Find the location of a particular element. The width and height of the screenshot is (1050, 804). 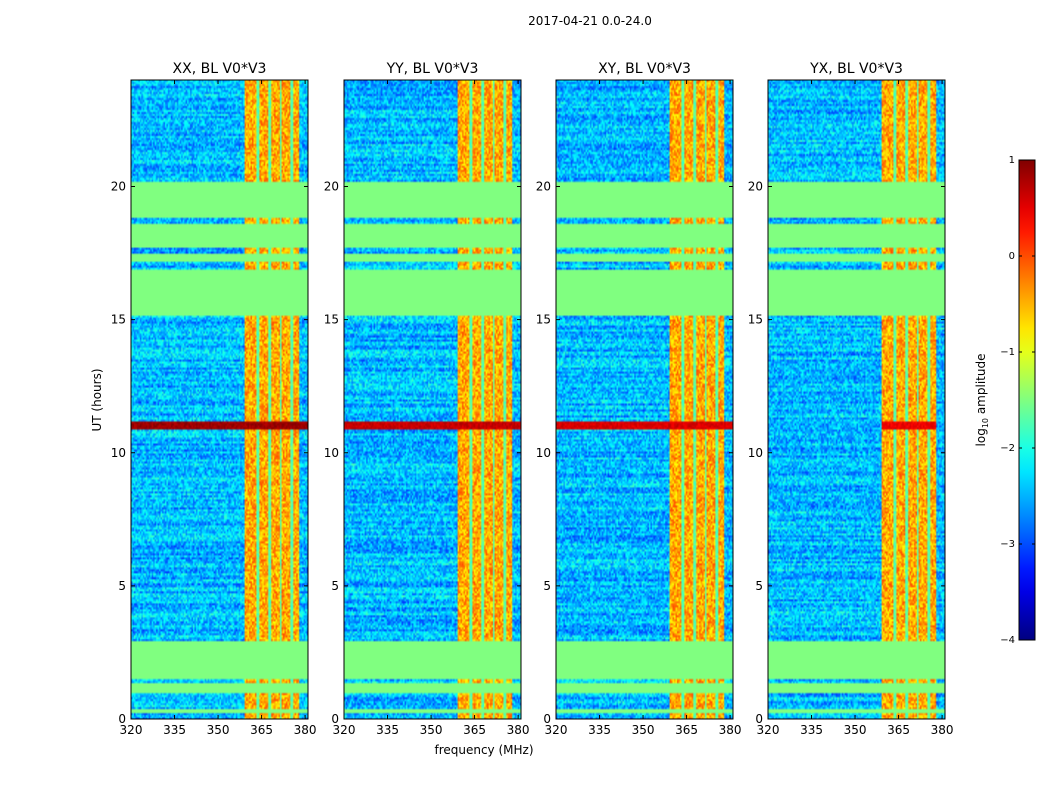

colorbar-tick-label: −1 is located at coordinates (1007, 352).